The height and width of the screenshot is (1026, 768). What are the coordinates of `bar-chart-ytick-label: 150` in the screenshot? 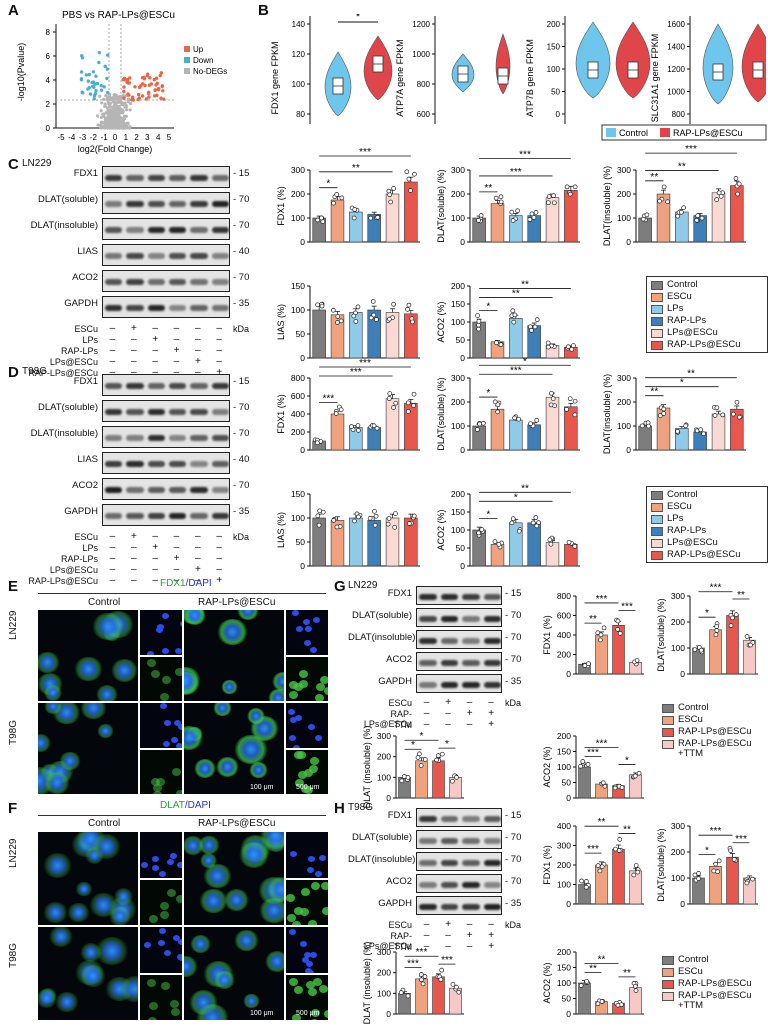 It's located at (564, 752).